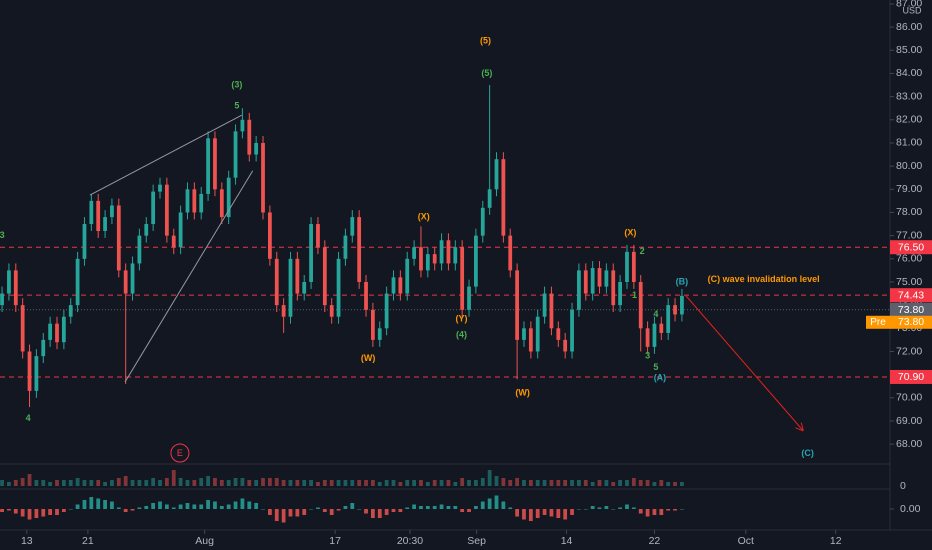 The width and height of the screenshot is (932, 550). Describe the element at coordinates (911, 322) in the screenshot. I see `premarket-label: 73.80` at that location.